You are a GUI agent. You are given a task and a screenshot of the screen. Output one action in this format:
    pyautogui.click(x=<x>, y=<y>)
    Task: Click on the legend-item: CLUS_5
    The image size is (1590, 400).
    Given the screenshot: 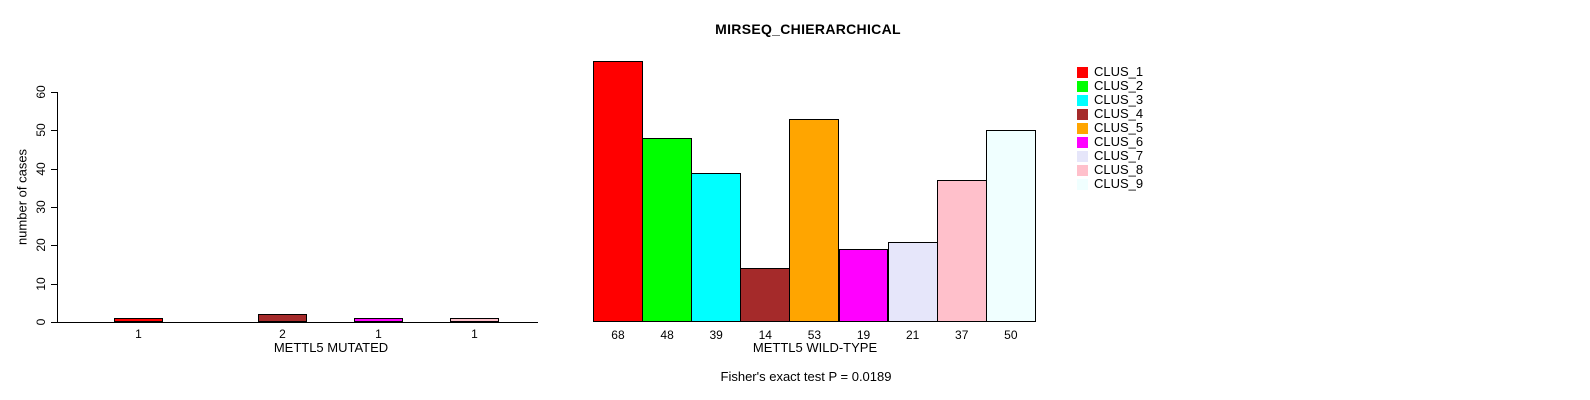 What is the action you would take?
    pyautogui.click(x=1110, y=128)
    